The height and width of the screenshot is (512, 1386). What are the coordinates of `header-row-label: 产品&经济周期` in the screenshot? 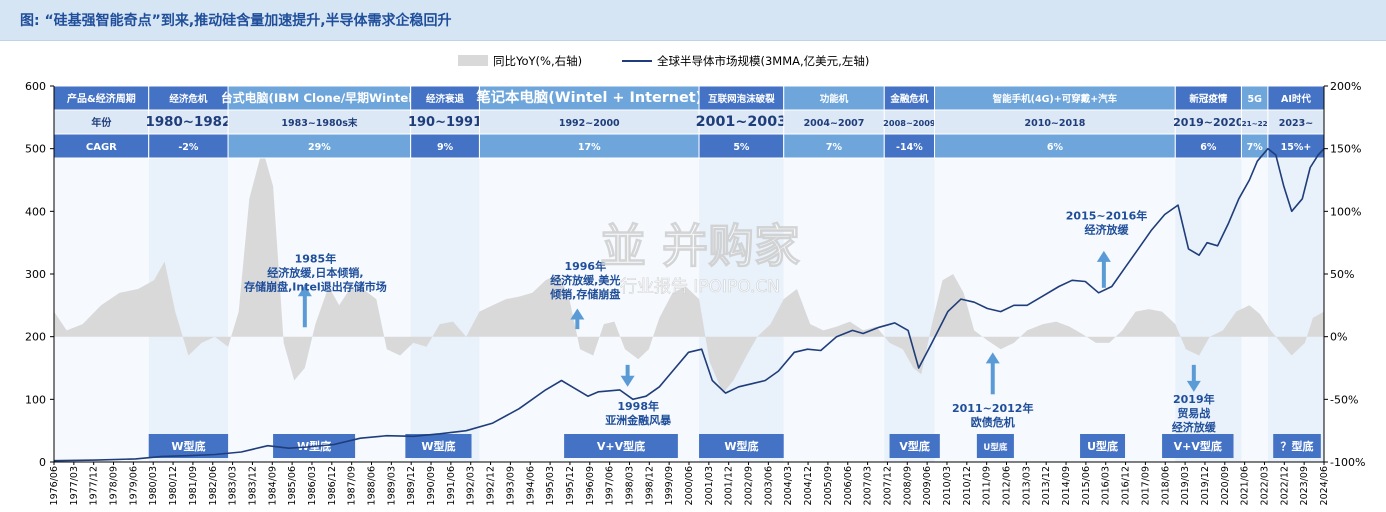 It's located at (101, 98).